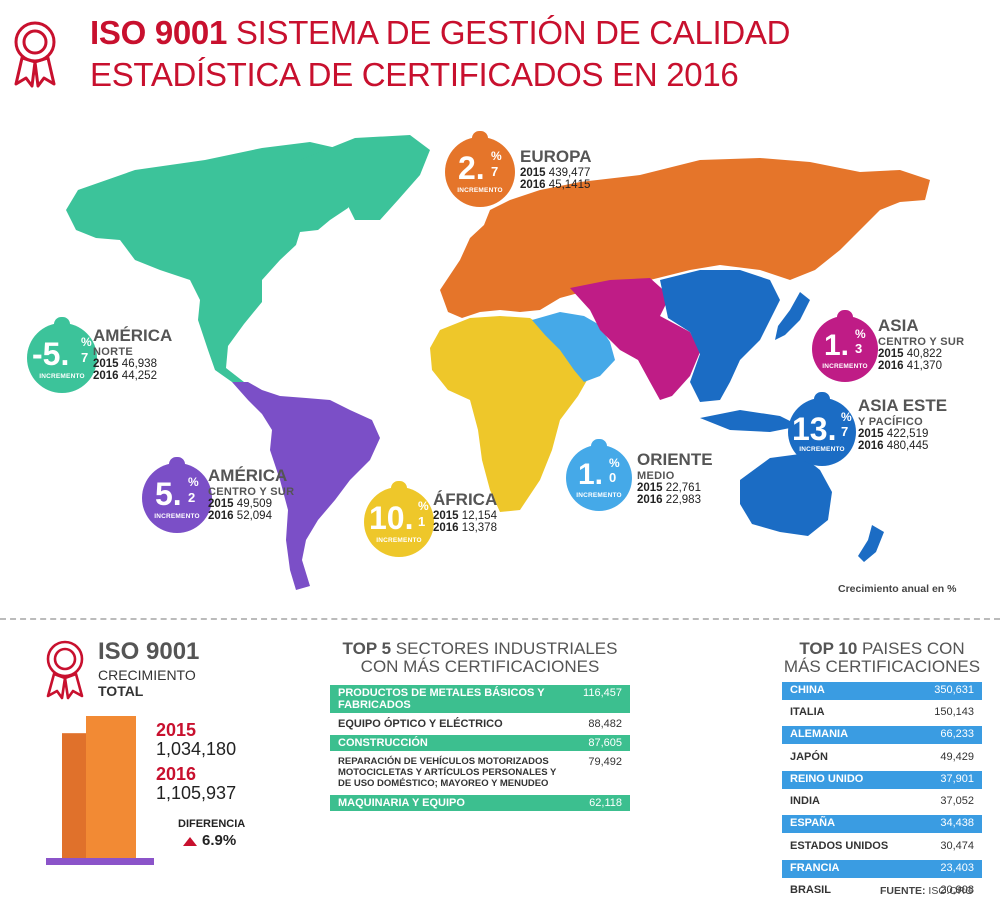 The image size is (1000, 905). I want to click on badge-growth-int: 5., so click(168, 494).